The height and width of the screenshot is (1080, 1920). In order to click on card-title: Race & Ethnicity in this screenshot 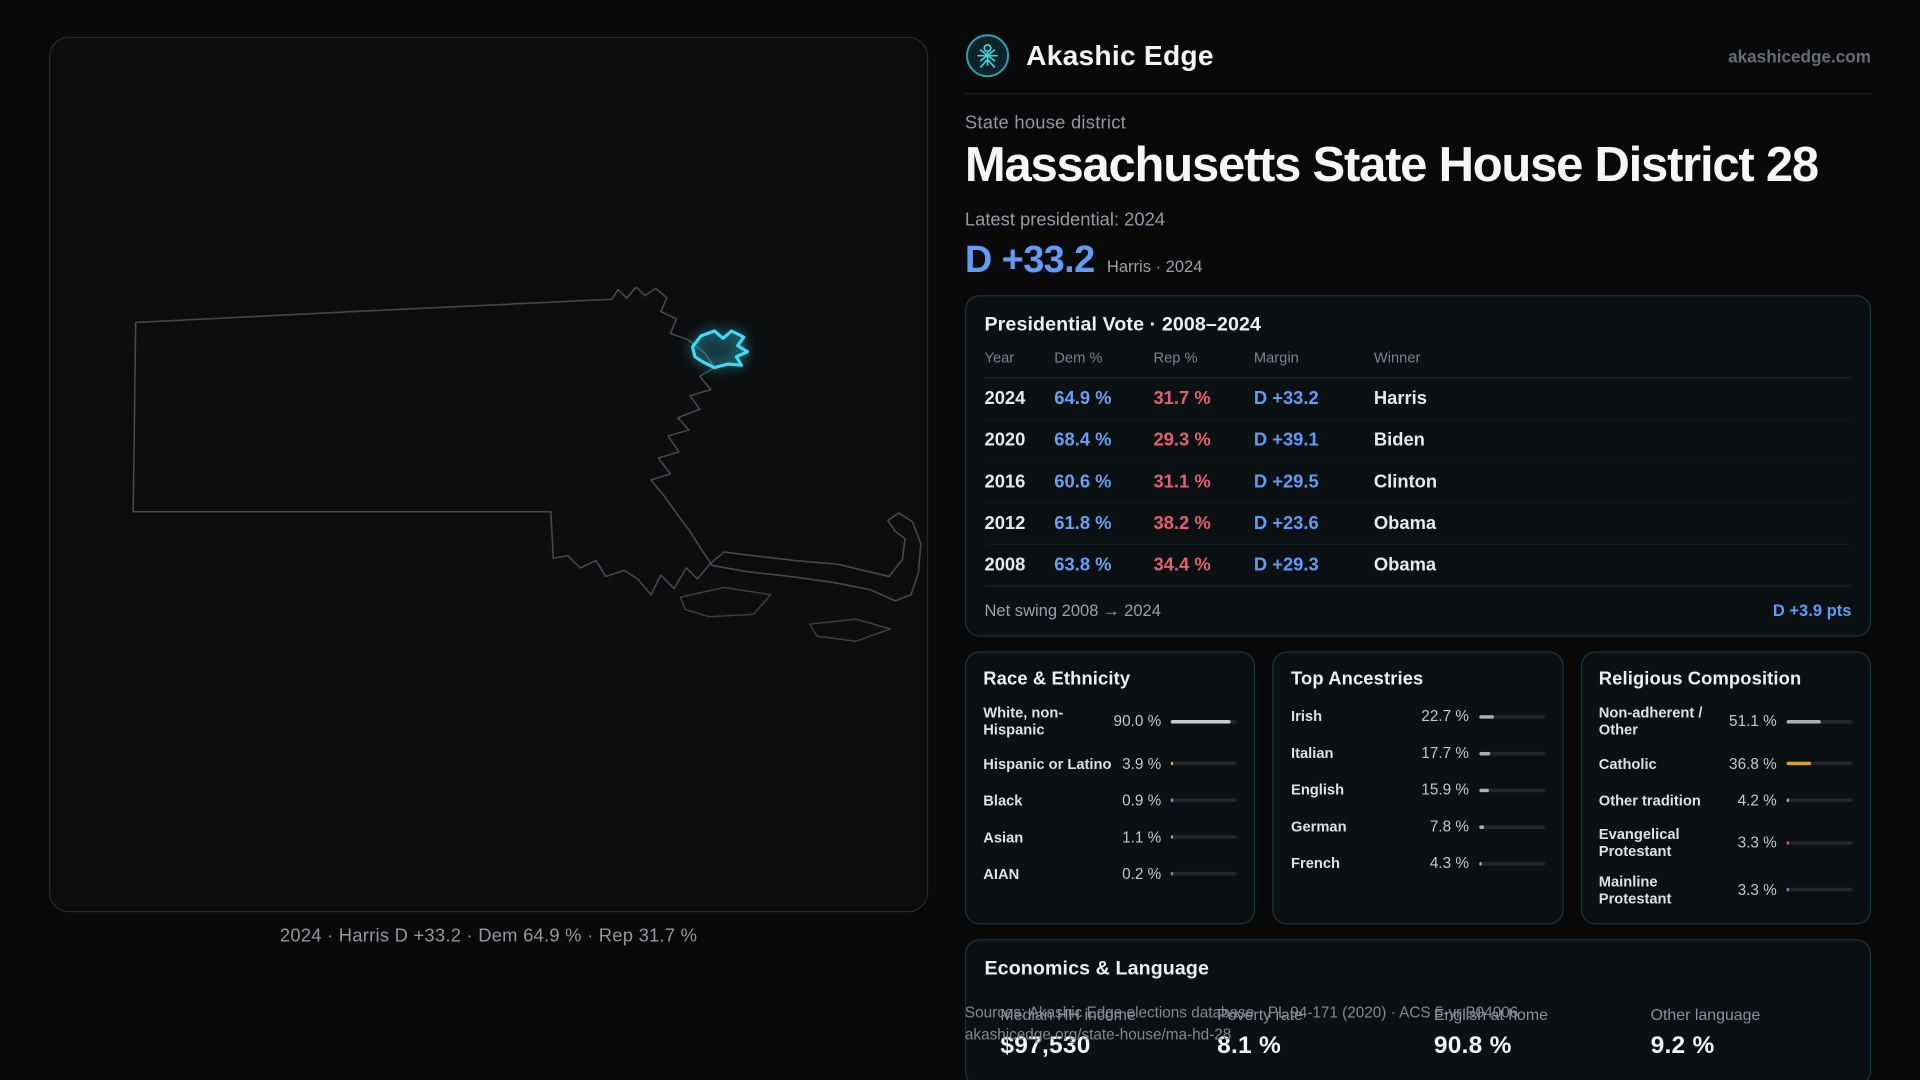, I will do `click(1057, 679)`.